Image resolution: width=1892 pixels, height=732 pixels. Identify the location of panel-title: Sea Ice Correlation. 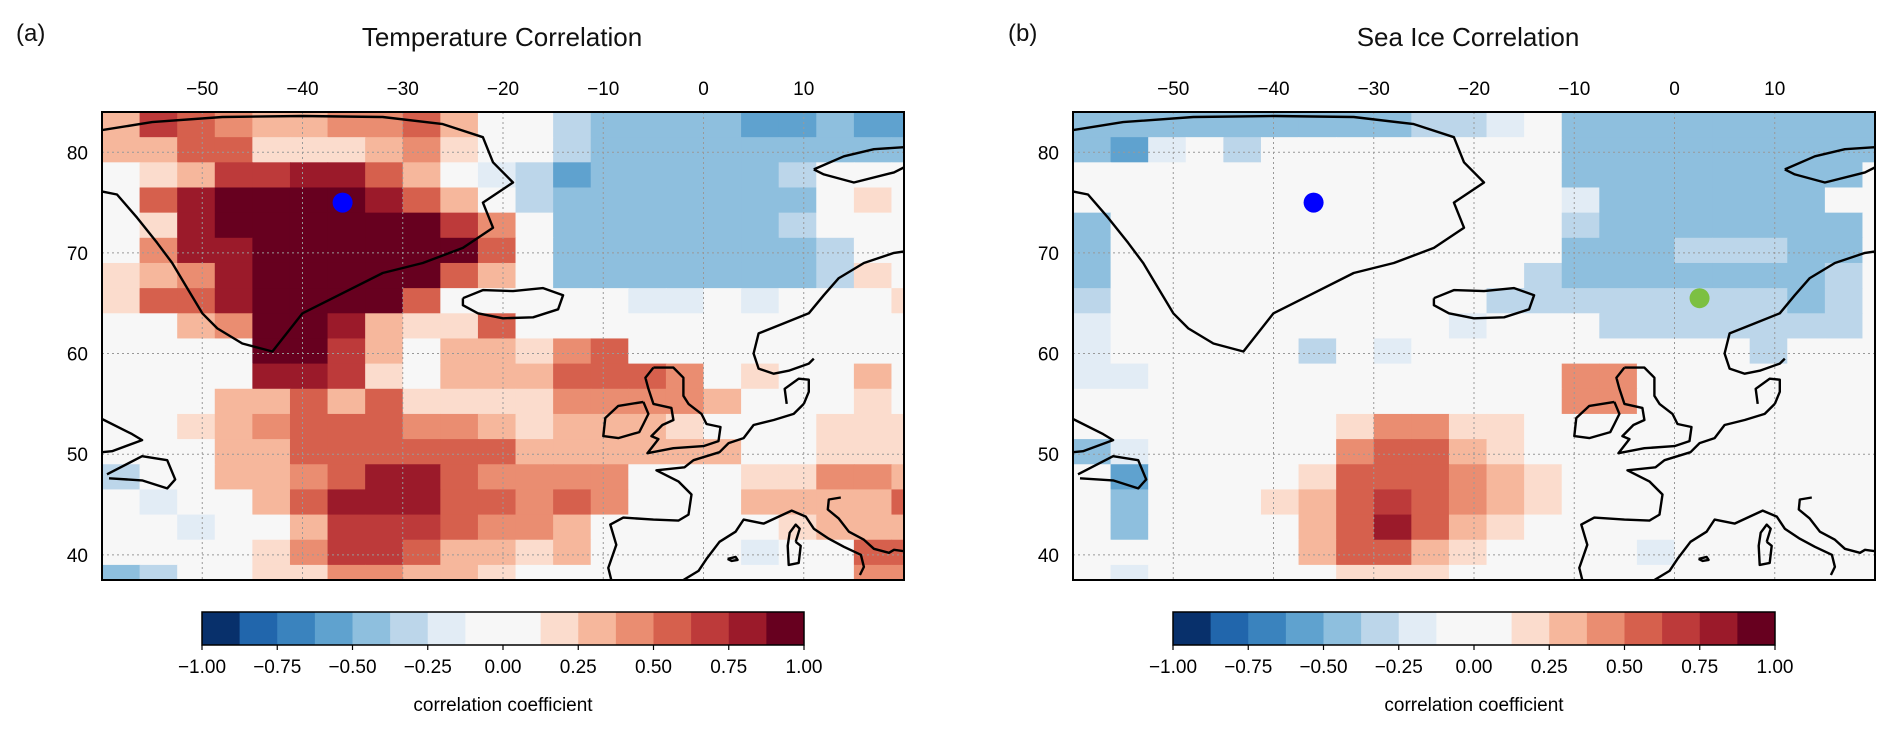
(1468, 37).